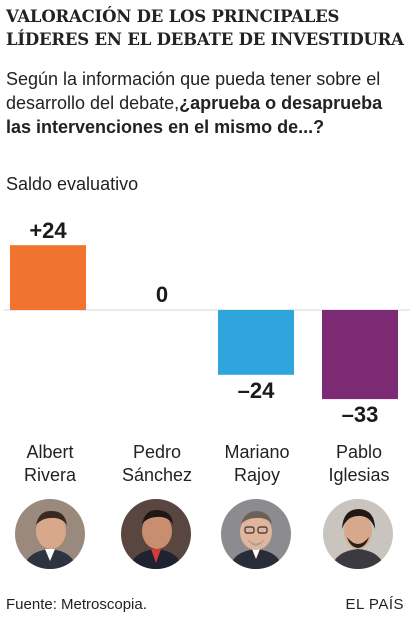 The height and width of the screenshot is (621, 414). What do you see at coordinates (48, 277) in the screenshot?
I see `bar-rivera` at bounding box center [48, 277].